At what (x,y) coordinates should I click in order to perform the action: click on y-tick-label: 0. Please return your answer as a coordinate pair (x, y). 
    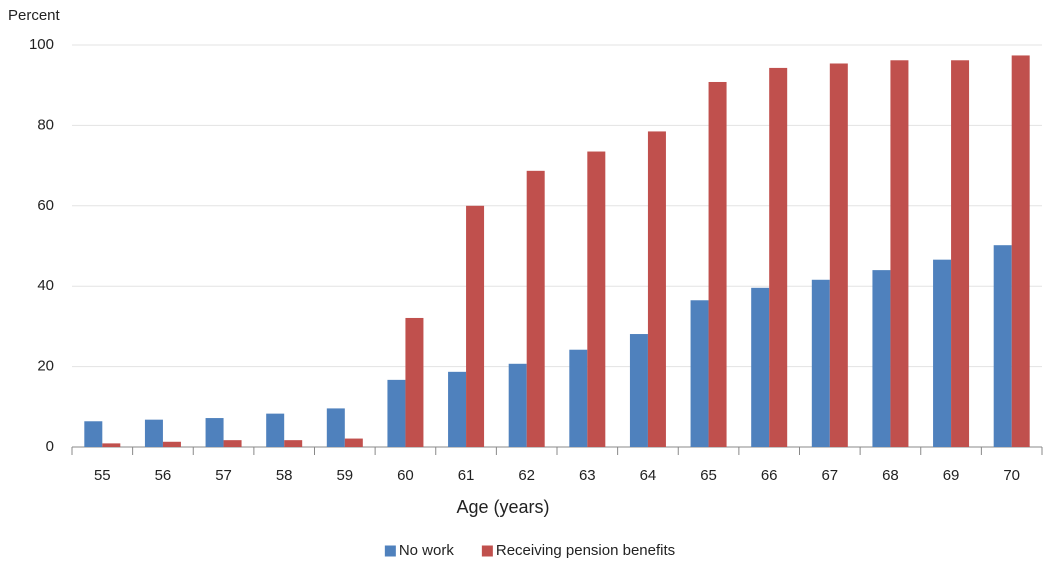
    Looking at the image, I should click on (50, 446).